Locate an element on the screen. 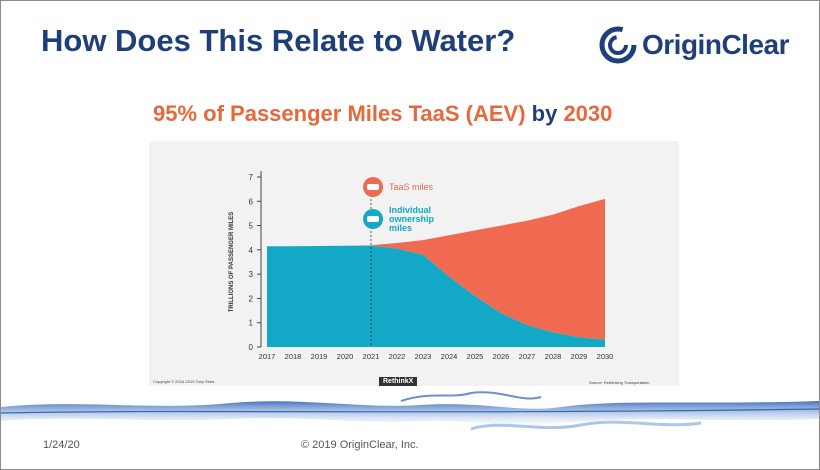 The width and height of the screenshot is (820, 470). x-tick-label: 2030 is located at coordinates (605, 356).